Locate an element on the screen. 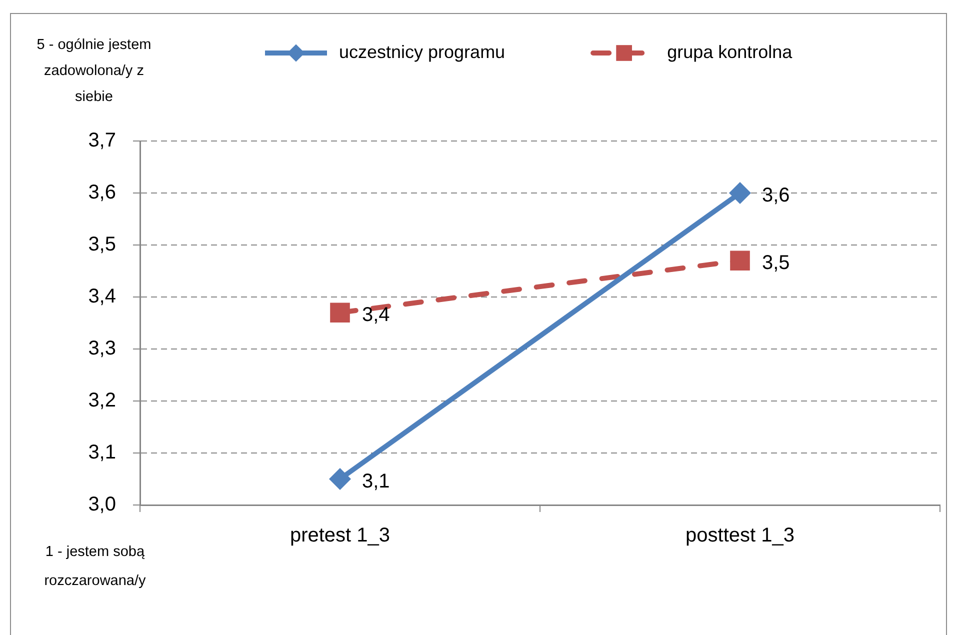 The image size is (957, 635). data-label: 3,4 is located at coordinates (376, 315).